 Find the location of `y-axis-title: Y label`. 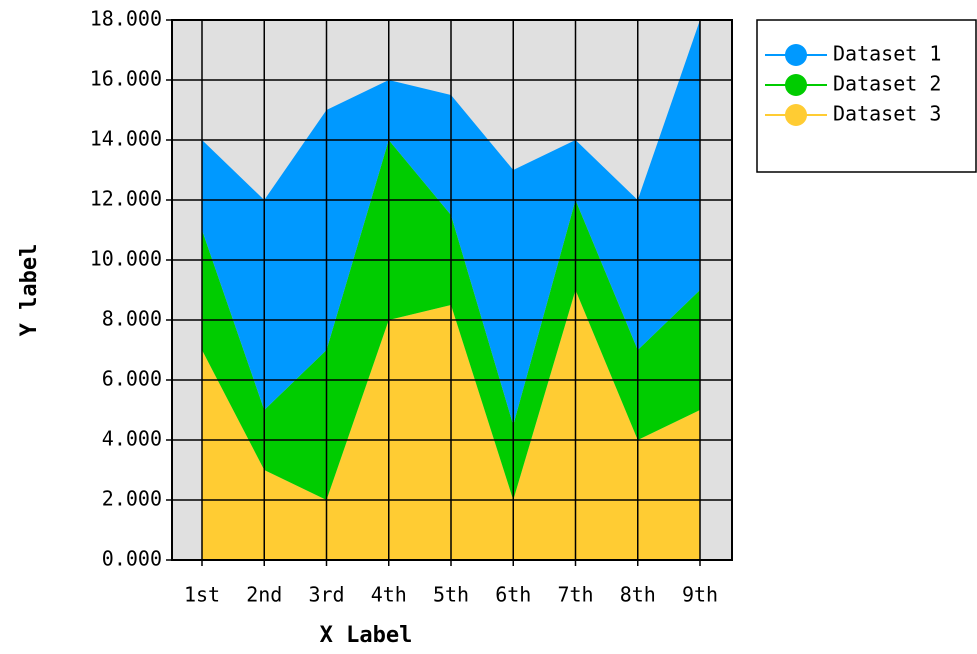

y-axis-title: Y label is located at coordinates (29, 290).